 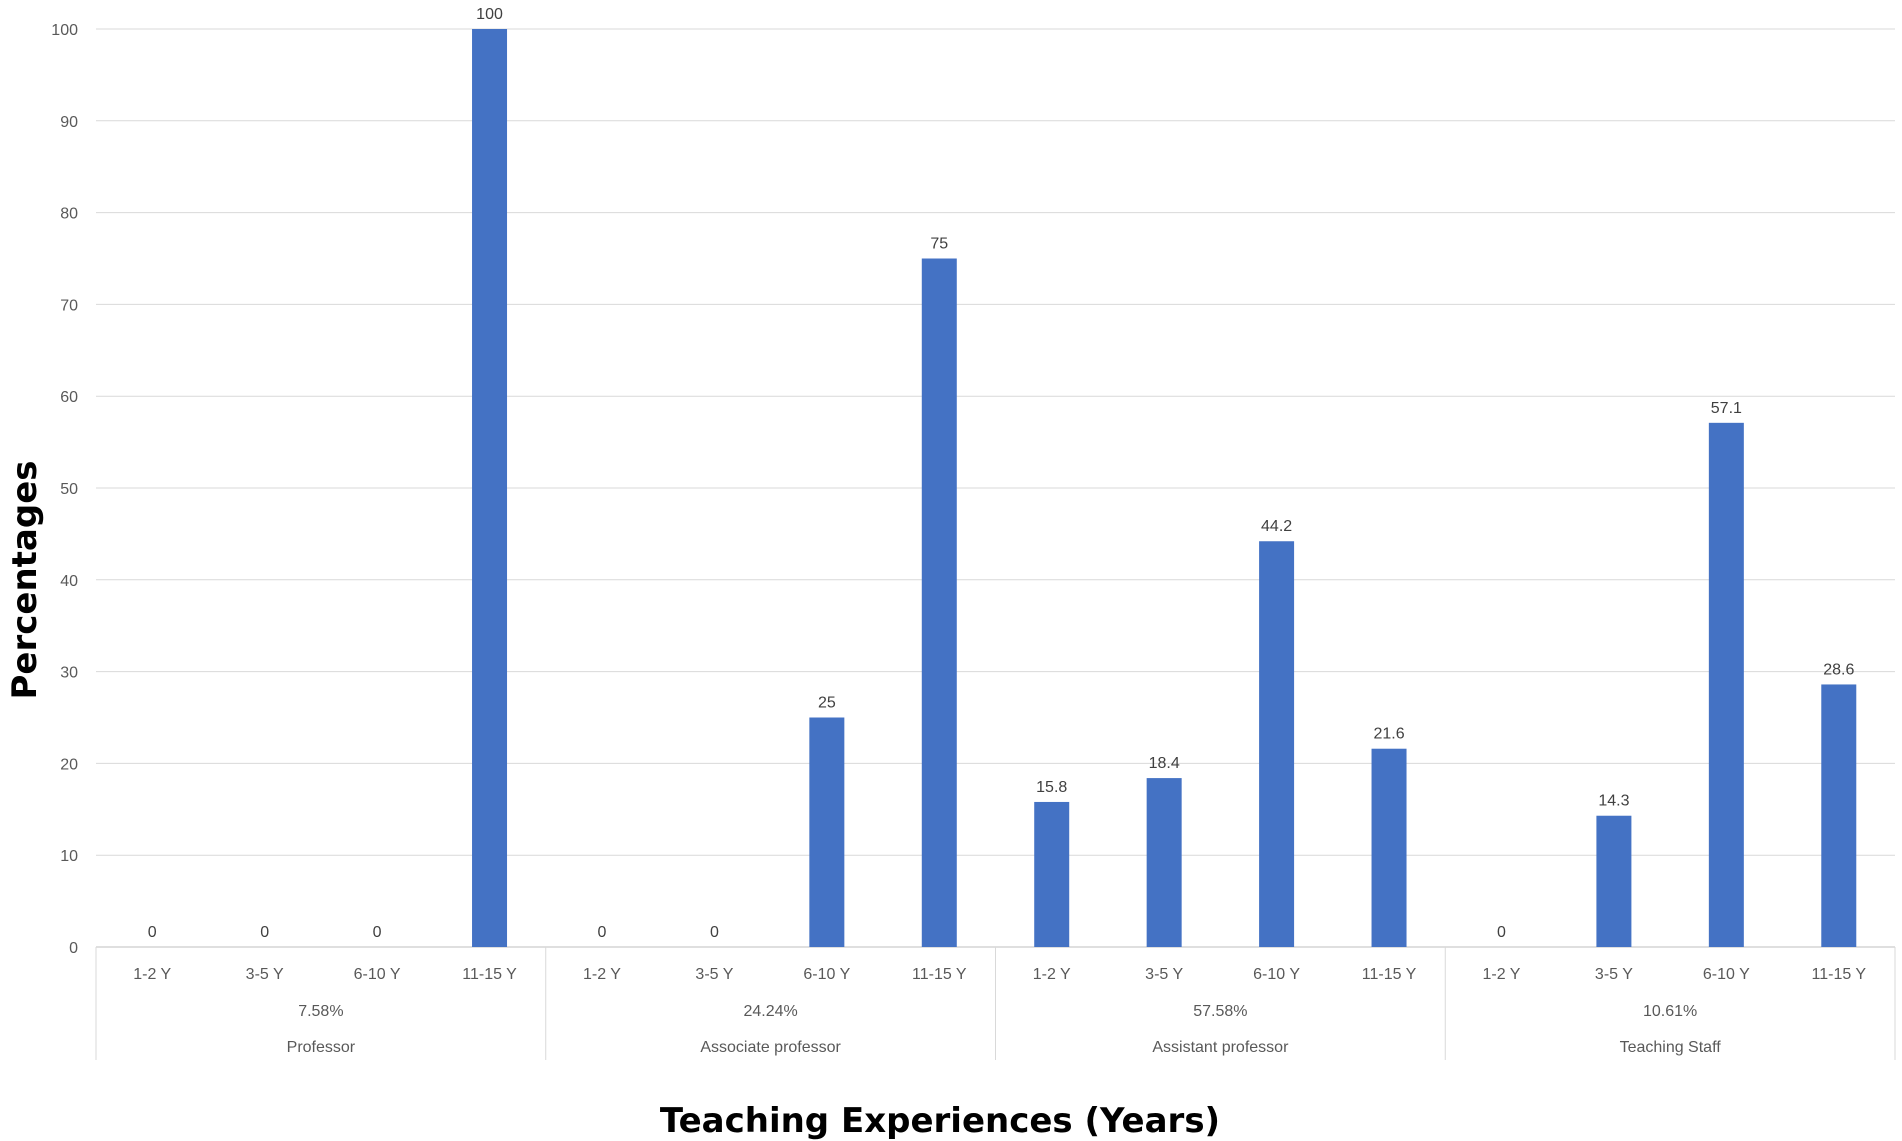 What do you see at coordinates (940, 1121) in the screenshot?
I see `x-axis-title: Teaching Experiences (Years)` at bounding box center [940, 1121].